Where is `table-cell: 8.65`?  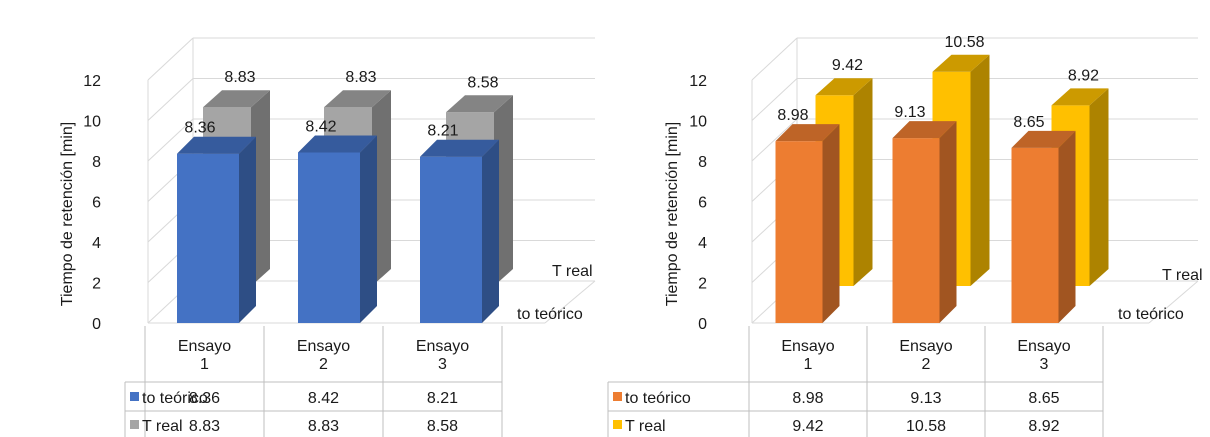
table-cell: 8.65 is located at coordinates (1043, 398).